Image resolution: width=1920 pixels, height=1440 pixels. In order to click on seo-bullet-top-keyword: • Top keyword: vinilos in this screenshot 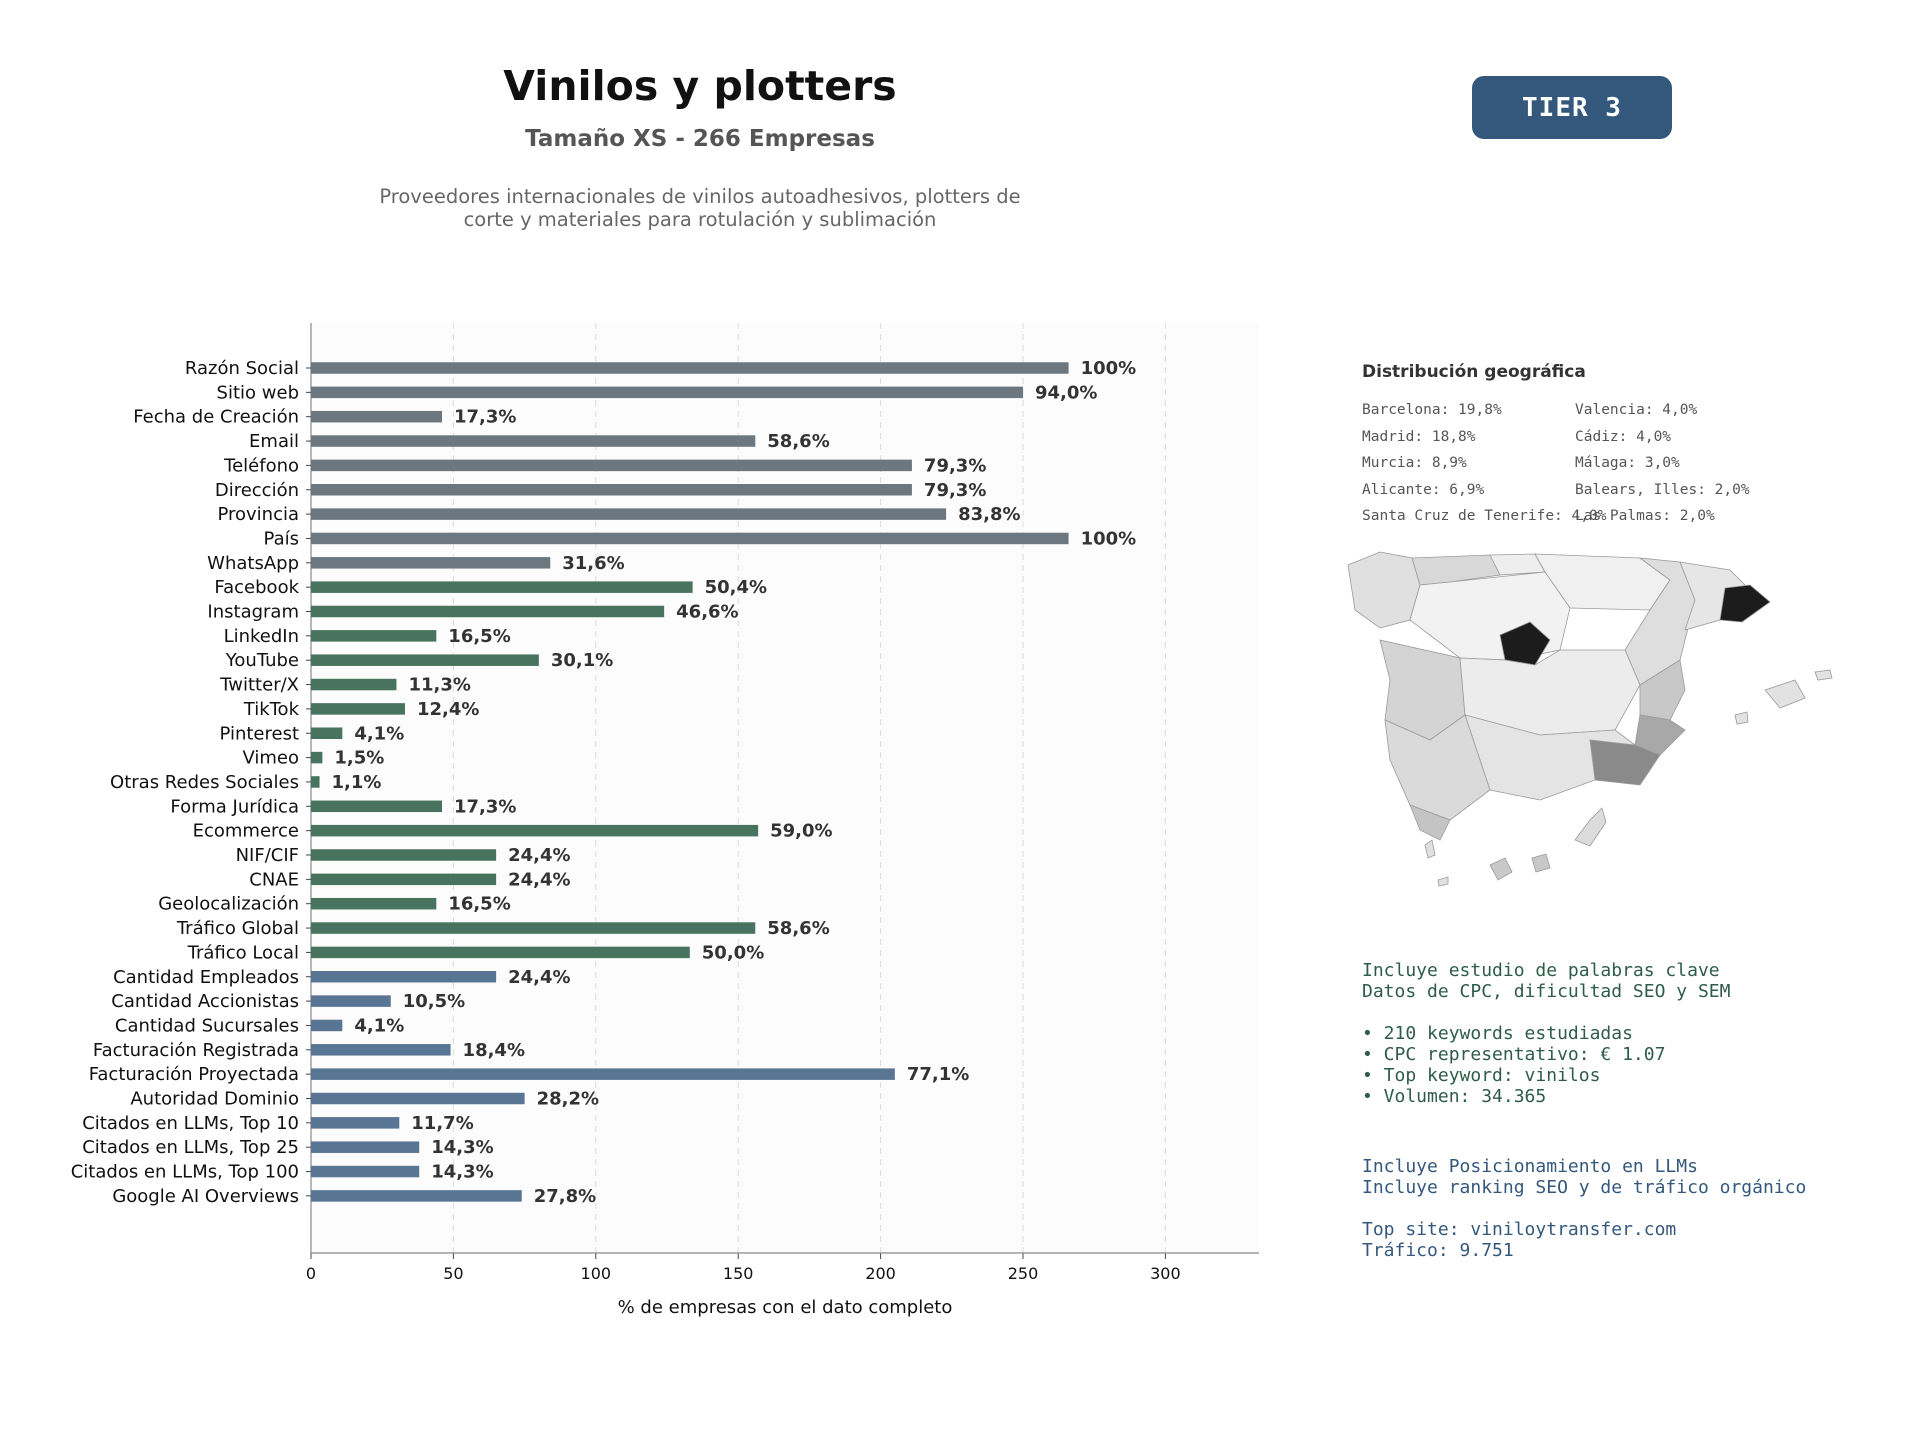, I will do `click(1481, 1075)`.